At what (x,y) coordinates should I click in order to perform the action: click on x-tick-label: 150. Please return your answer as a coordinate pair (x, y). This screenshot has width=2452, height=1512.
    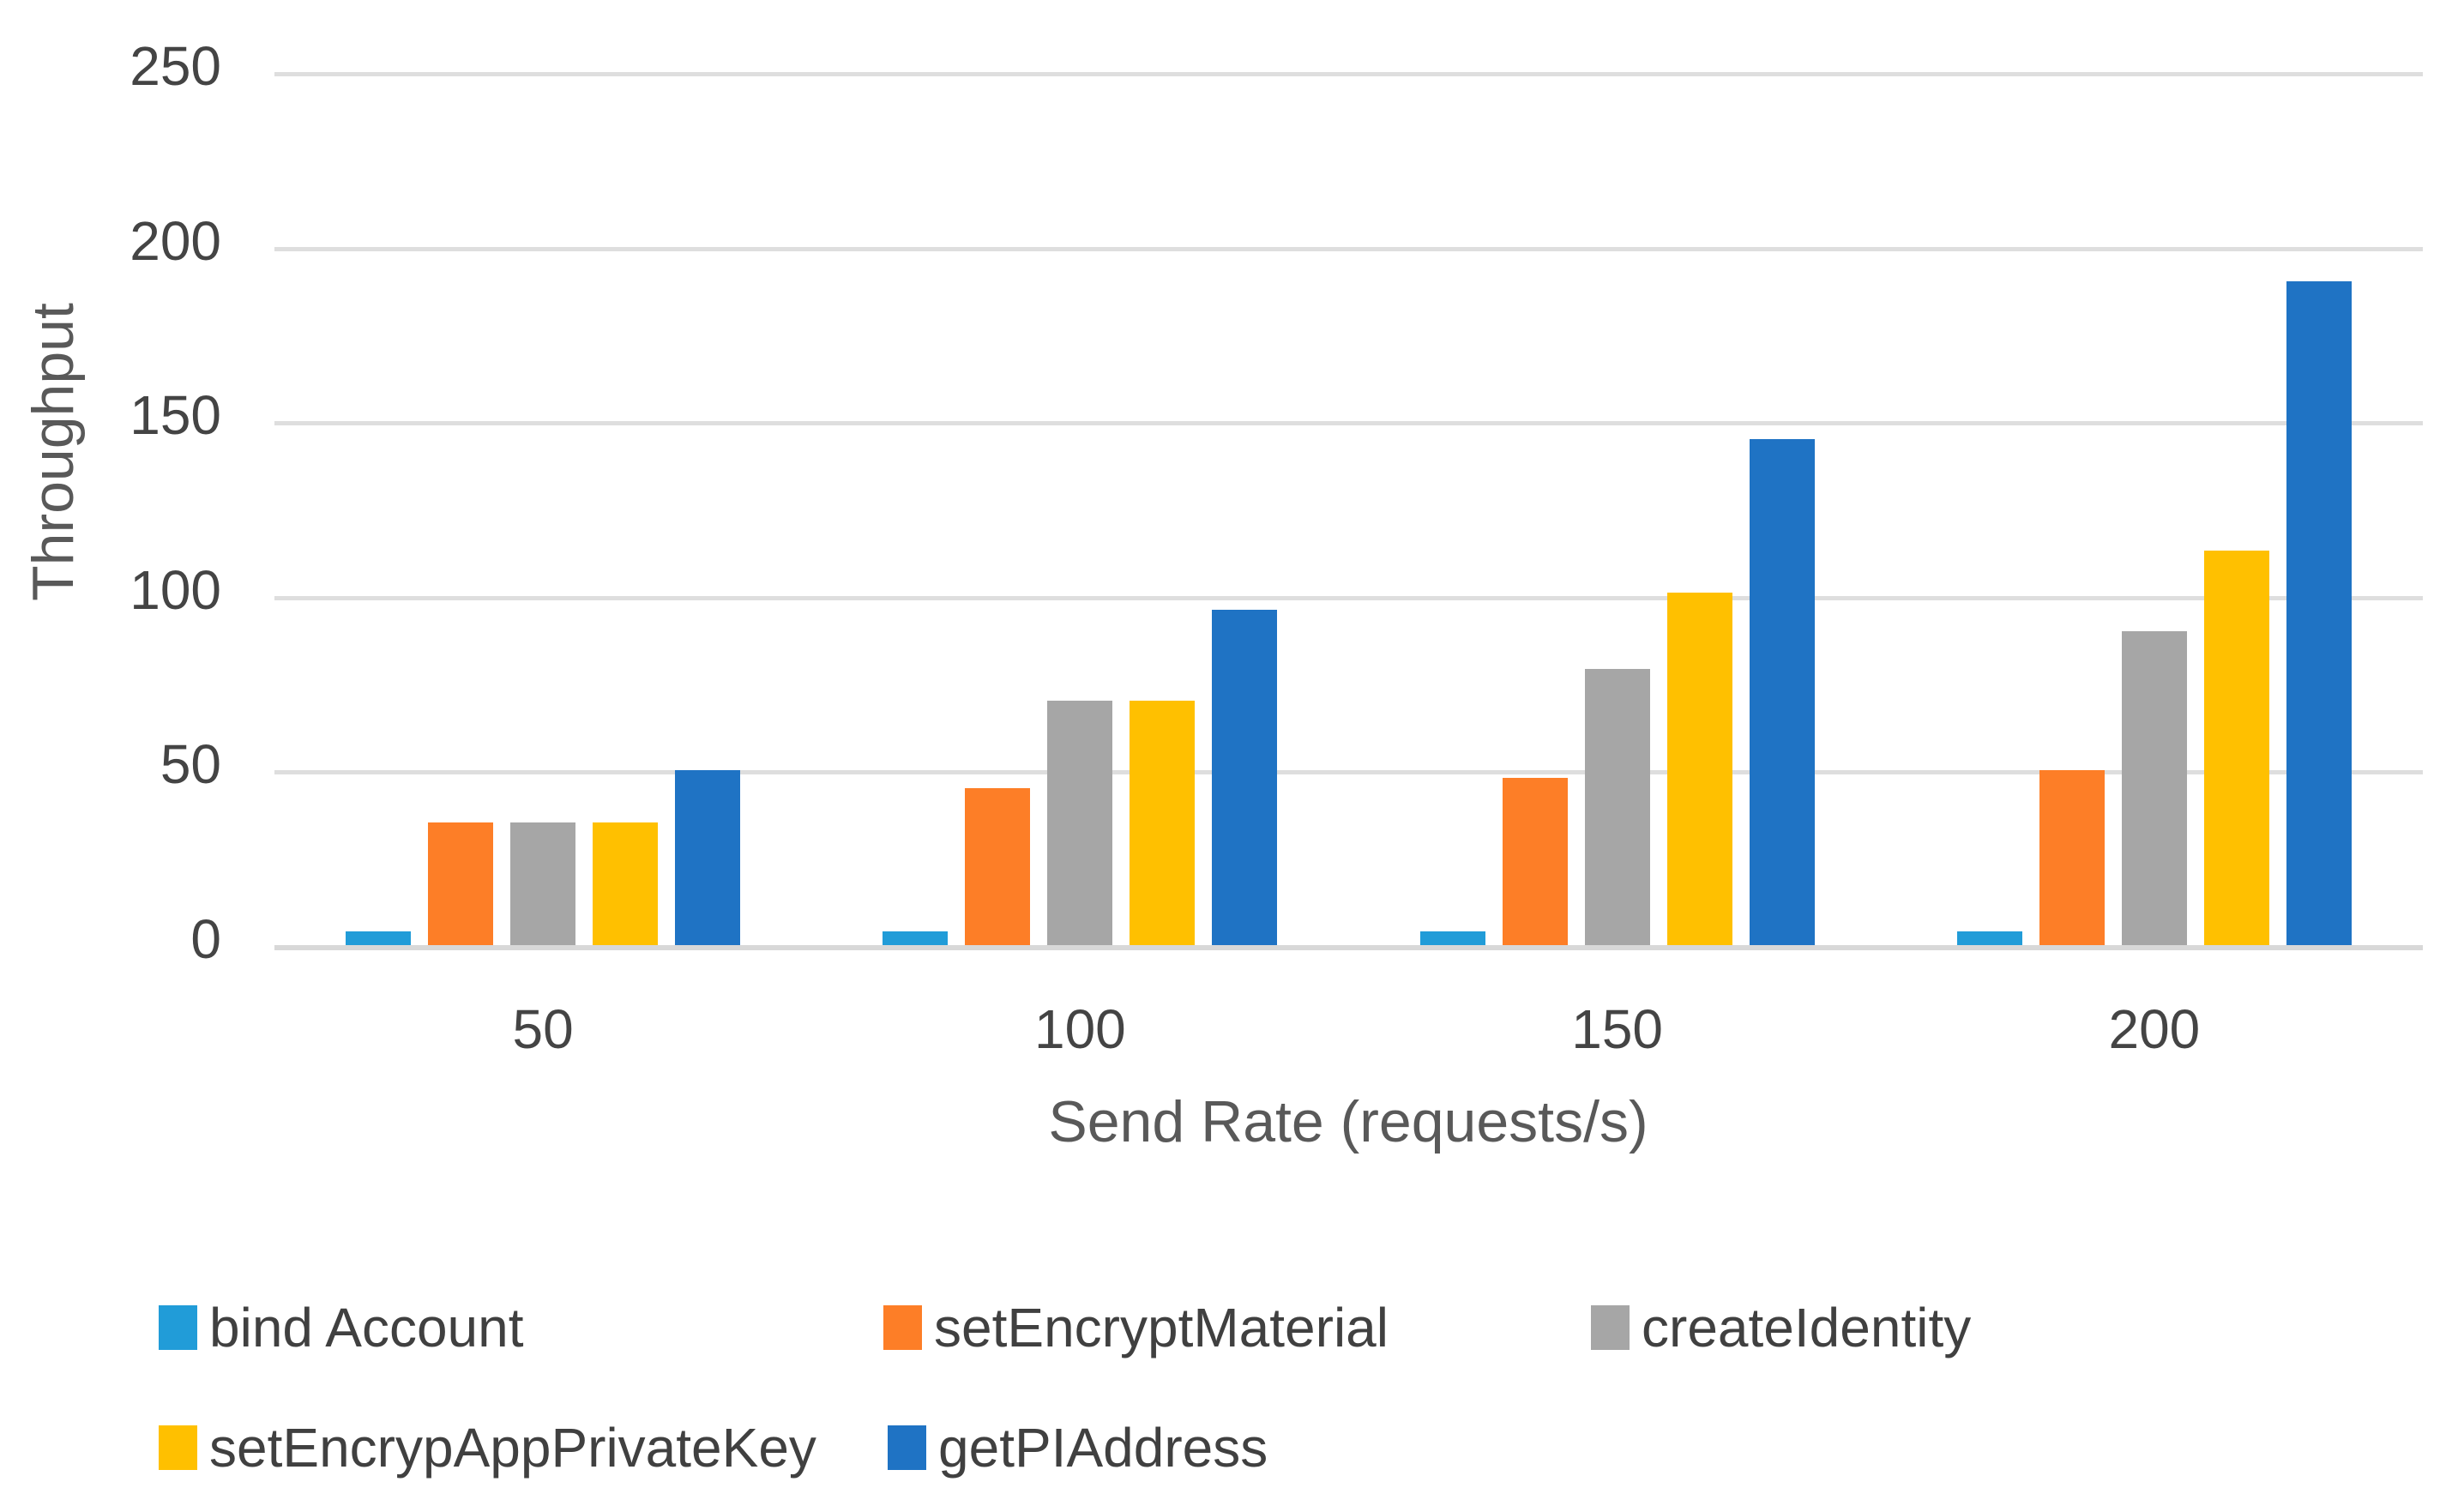
    Looking at the image, I should click on (1617, 1029).